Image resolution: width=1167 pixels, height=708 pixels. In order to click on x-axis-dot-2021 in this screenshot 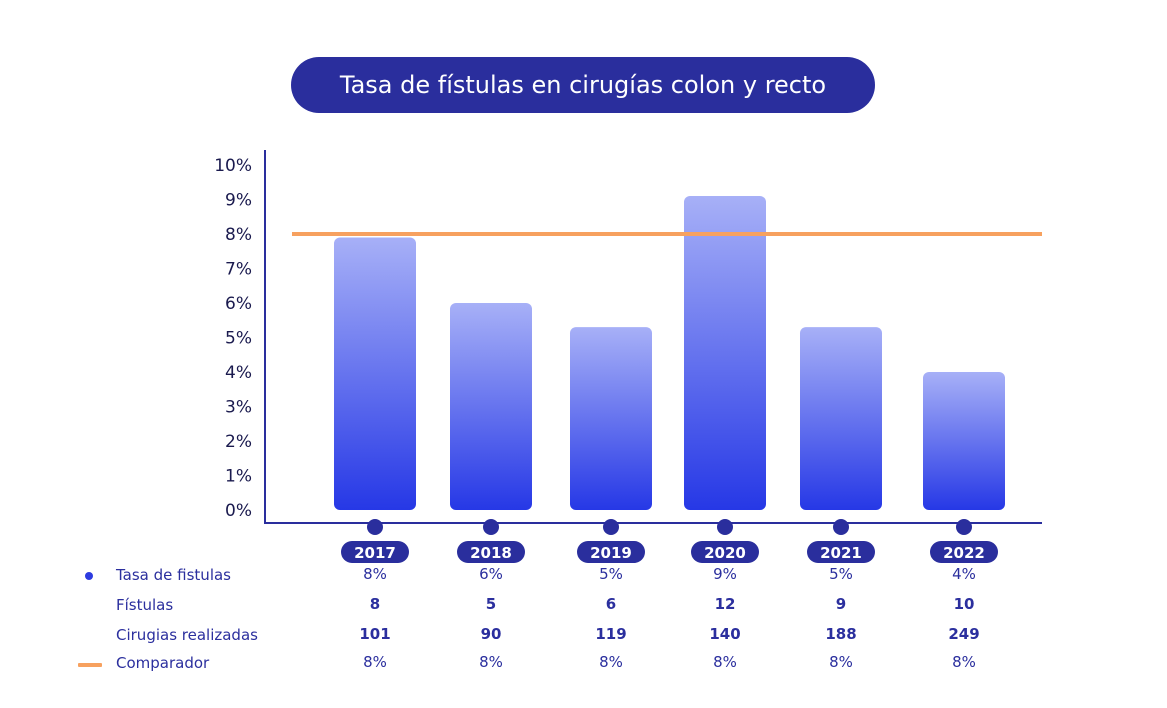, I will do `click(841, 527)`.